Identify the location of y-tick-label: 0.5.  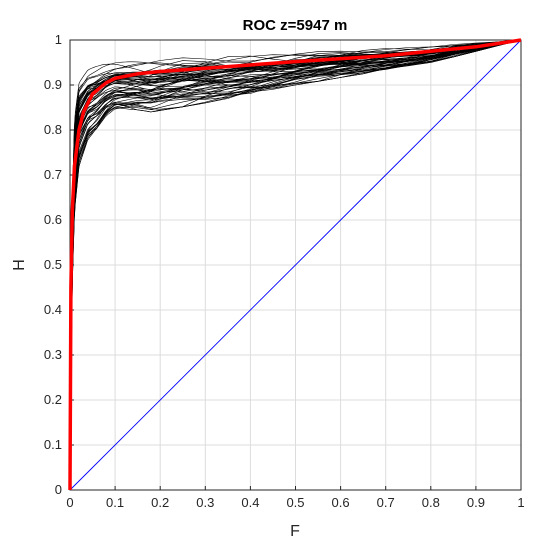
(53, 264).